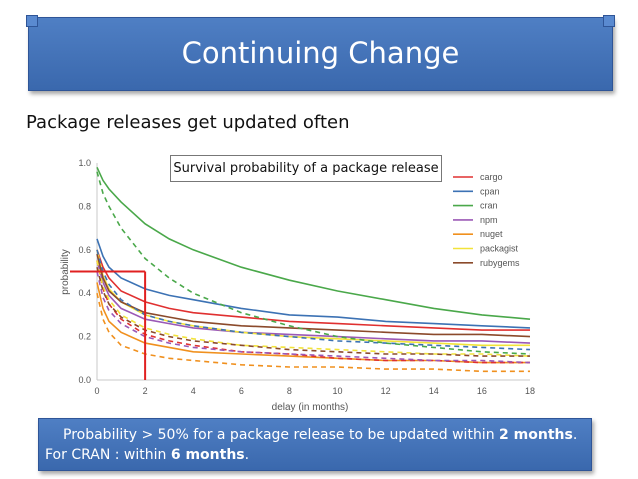  I want to click on npm-line, so click(313, 302).